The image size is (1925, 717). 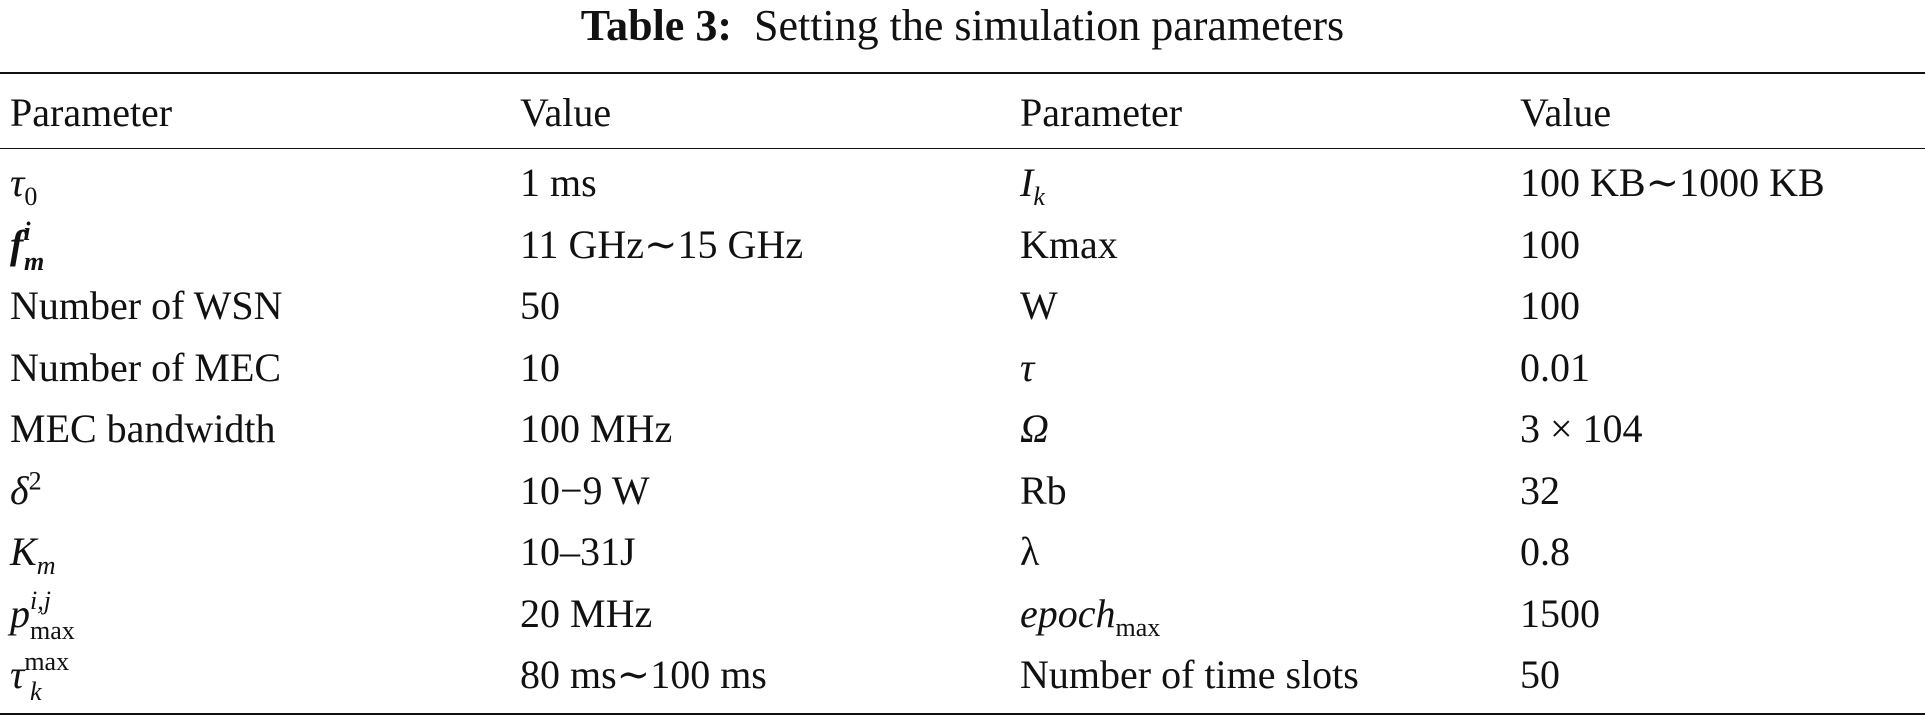 What do you see at coordinates (1043, 490) in the screenshot?
I see `param-cell: Rb` at bounding box center [1043, 490].